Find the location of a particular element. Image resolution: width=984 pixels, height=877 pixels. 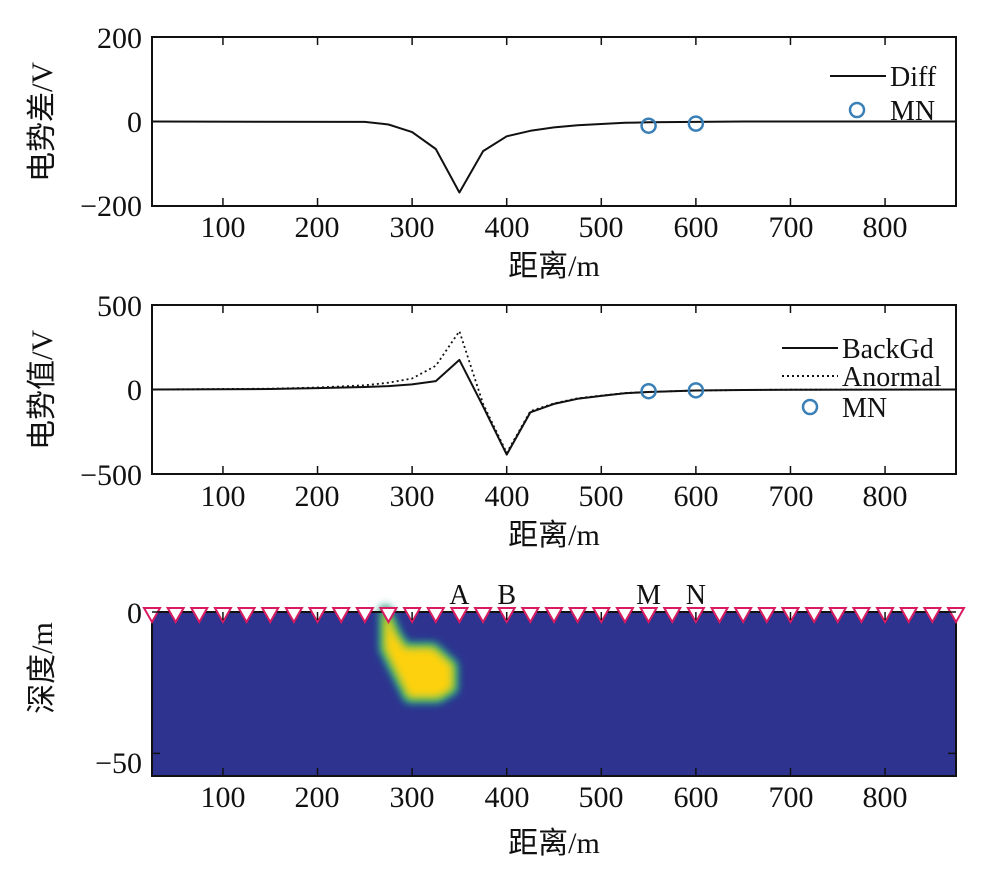

panel-3-xtick-label: 200 is located at coordinates (317, 797).